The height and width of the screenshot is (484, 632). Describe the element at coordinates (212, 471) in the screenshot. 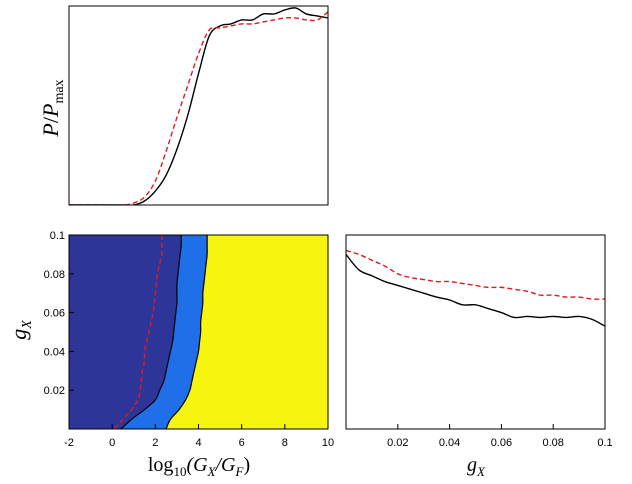

I see `x-label-numerator-sub: X` at that location.